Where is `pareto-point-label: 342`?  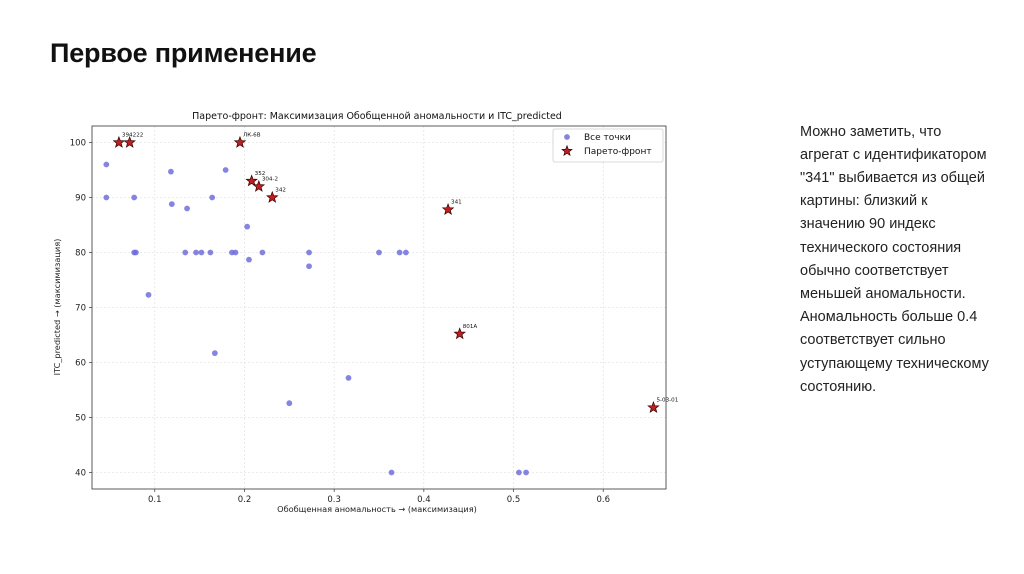 pareto-point-label: 342 is located at coordinates (280, 191).